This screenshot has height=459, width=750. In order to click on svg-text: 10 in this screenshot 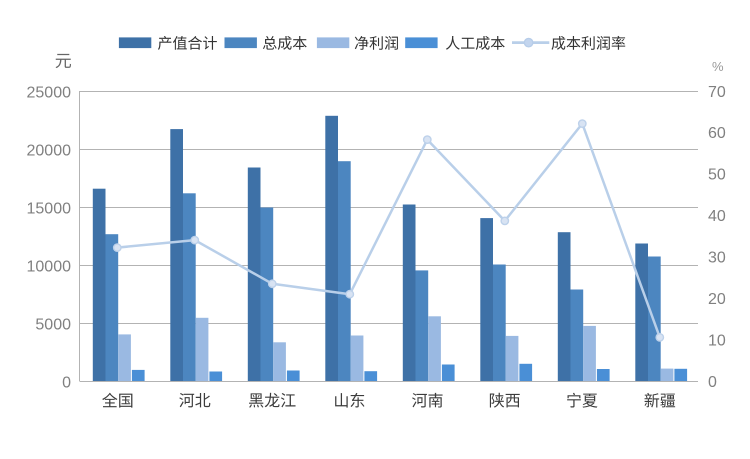, I will do `click(717, 340)`.